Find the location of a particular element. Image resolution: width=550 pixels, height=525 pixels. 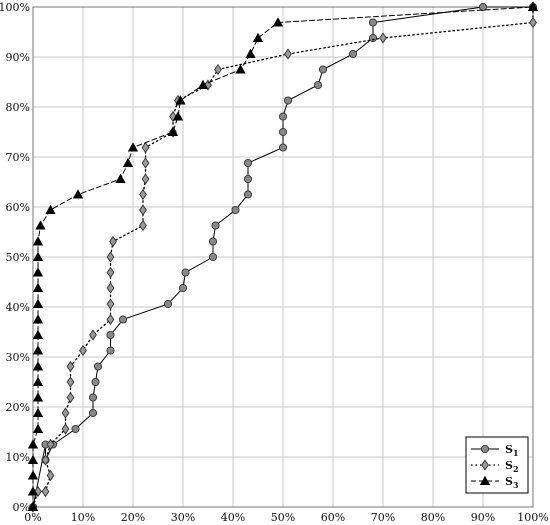

y-tick-label: 30% is located at coordinates (18, 357).